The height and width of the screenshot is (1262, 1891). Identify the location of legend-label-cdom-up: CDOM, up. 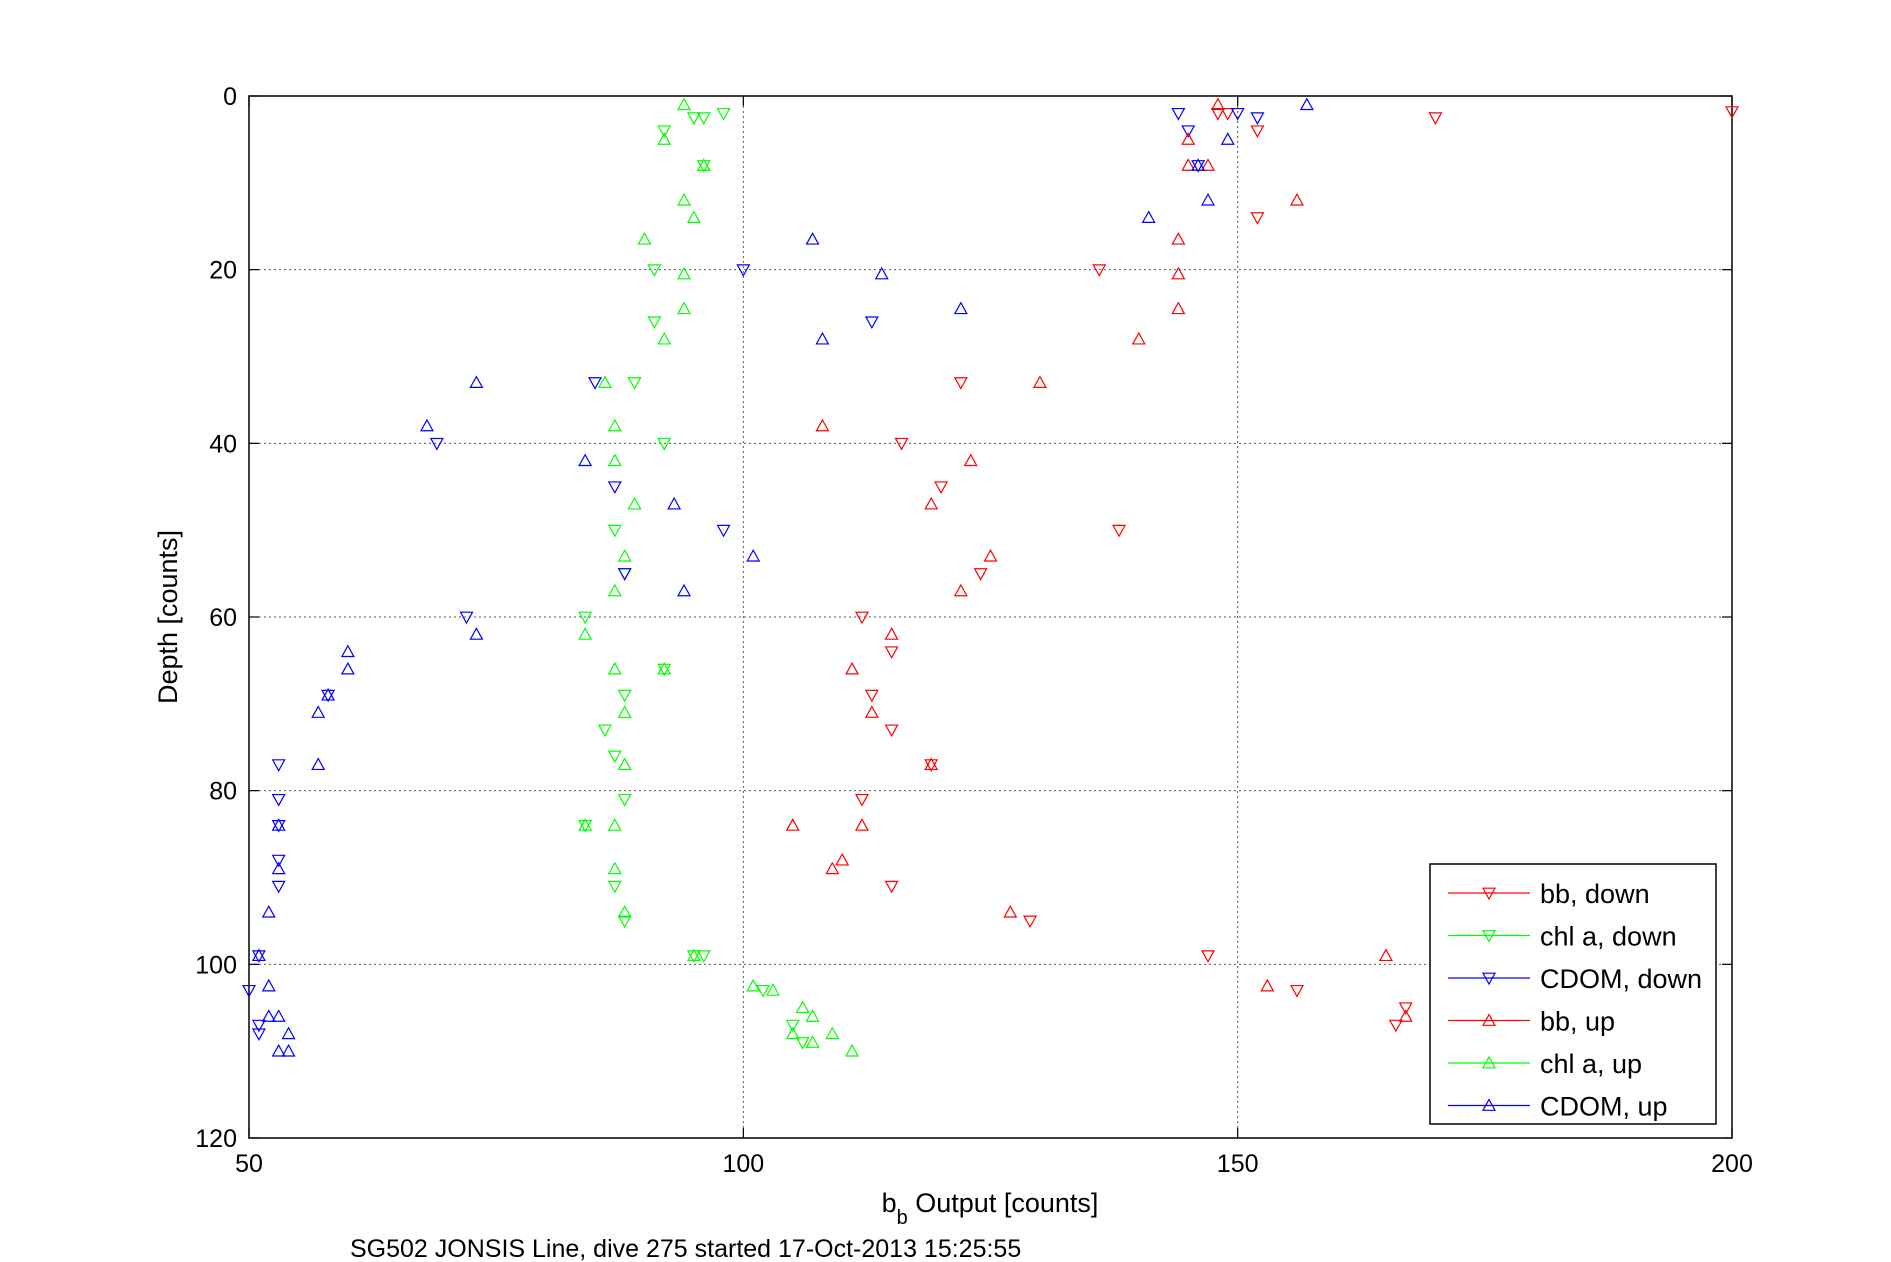
(1604, 1107).